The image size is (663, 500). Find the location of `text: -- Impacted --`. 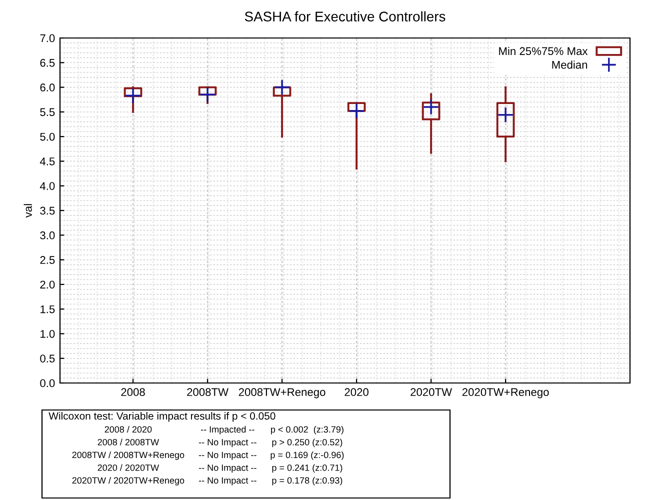

text: -- Impacted -- is located at coordinates (227, 430).